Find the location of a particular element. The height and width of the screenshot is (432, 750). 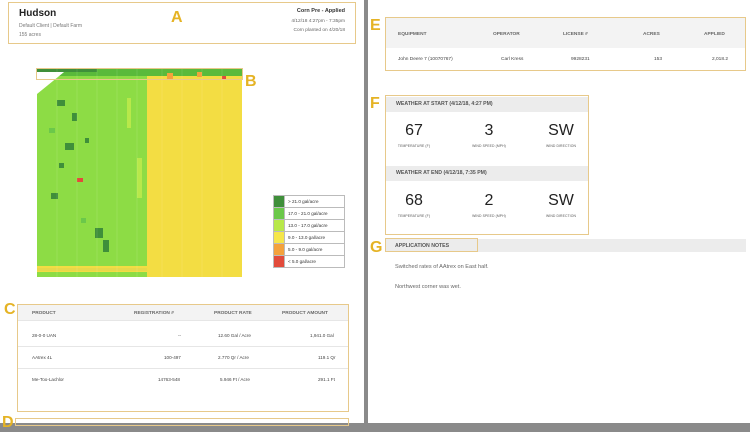

end-wind-speed: 2 is located at coordinates (489, 200).